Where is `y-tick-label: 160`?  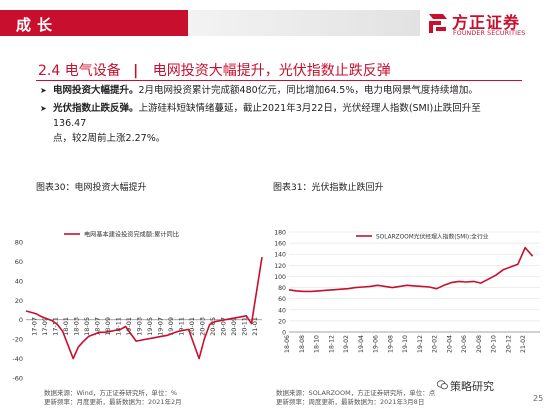
y-tick-label: 160 is located at coordinates (280, 244).